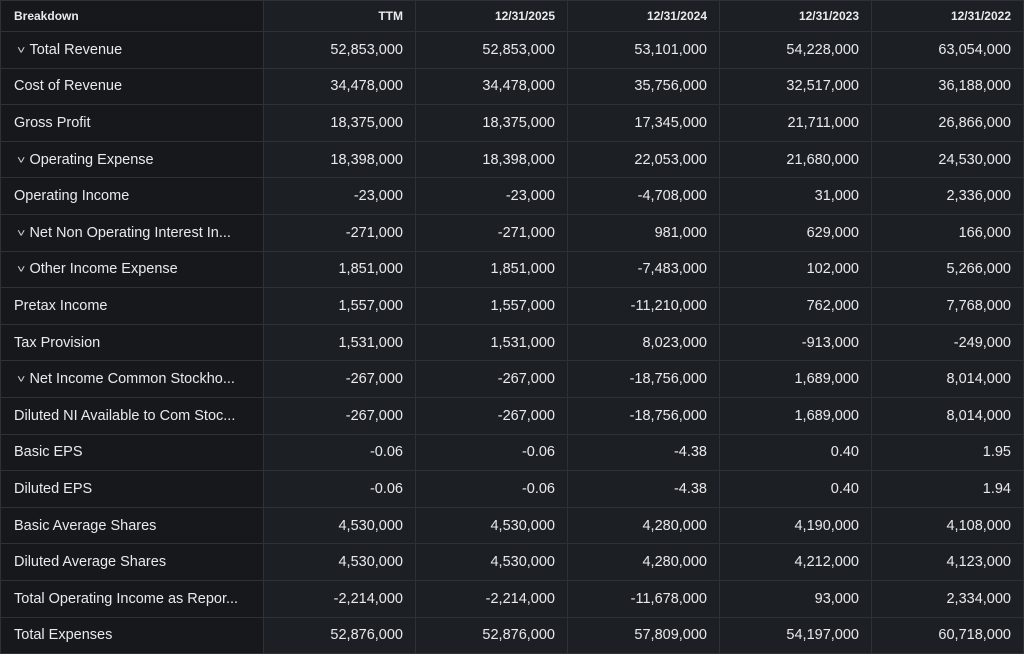 The image size is (1024, 654). What do you see at coordinates (947, 306) in the screenshot?
I see `value-cell: 7,768,000` at bounding box center [947, 306].